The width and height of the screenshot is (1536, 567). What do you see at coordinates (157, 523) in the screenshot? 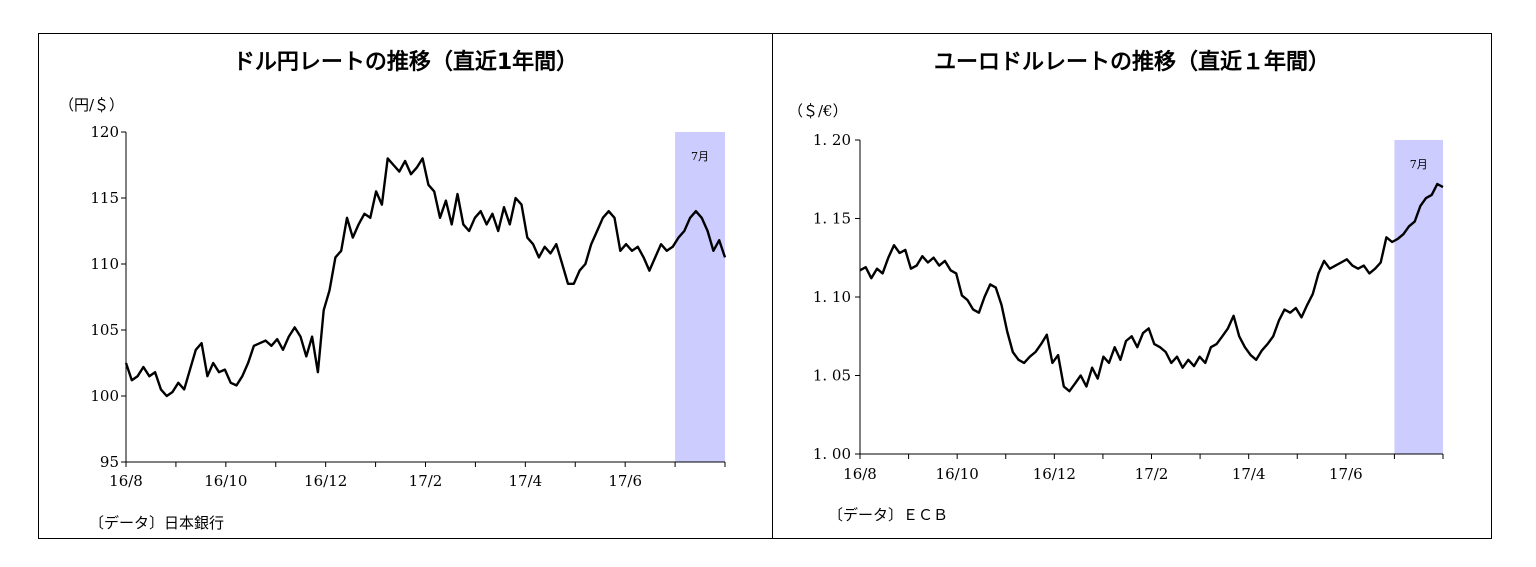
I see `data-source-note: 〔データ〕日本銀行` at bounding box center [157, 523].